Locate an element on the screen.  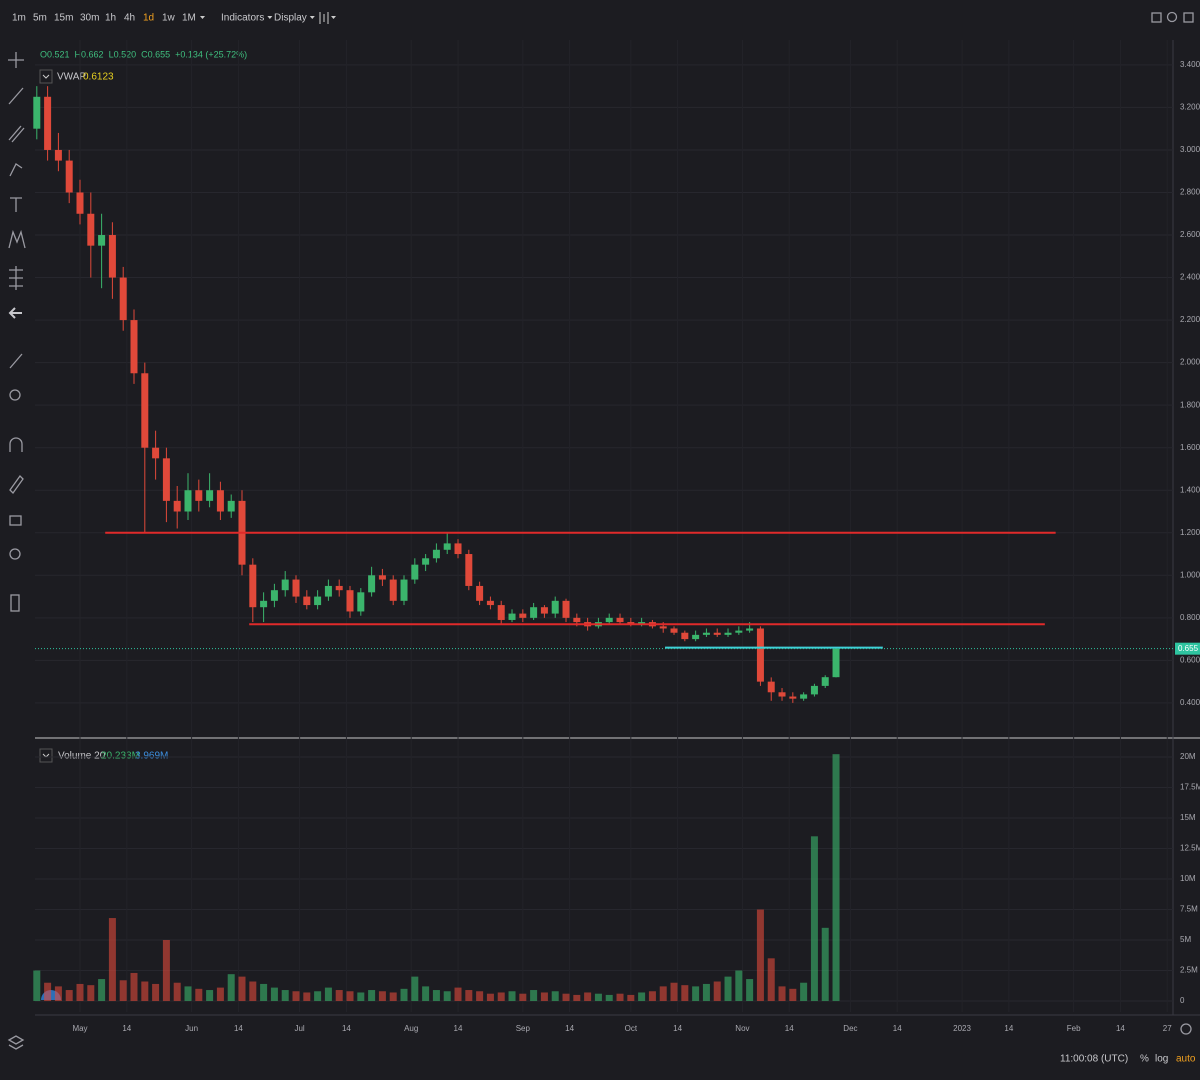
text-tool is located at coordinates (16, 204).